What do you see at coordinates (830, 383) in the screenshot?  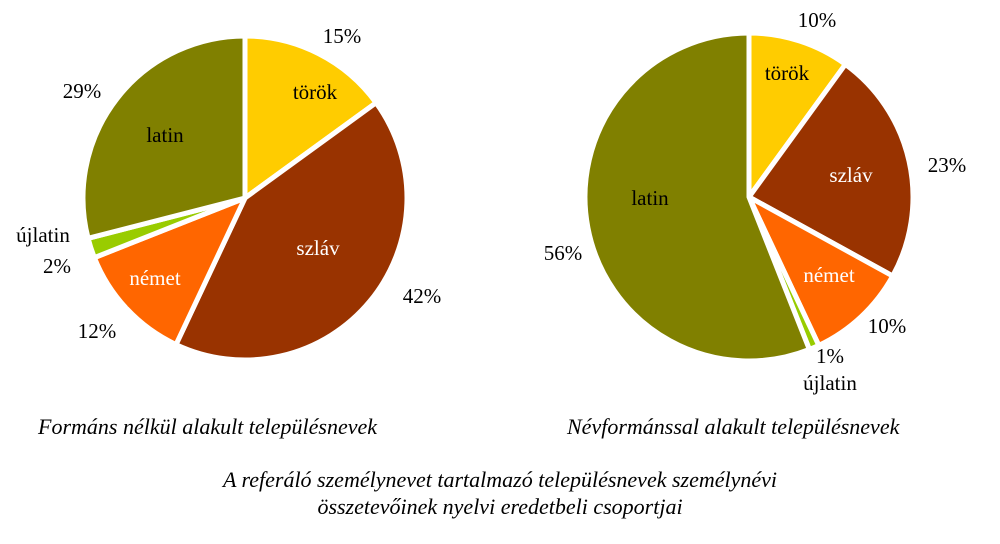 I see `pie-2-label-ujlatin: újlatin` at bounding box center [830, 383].